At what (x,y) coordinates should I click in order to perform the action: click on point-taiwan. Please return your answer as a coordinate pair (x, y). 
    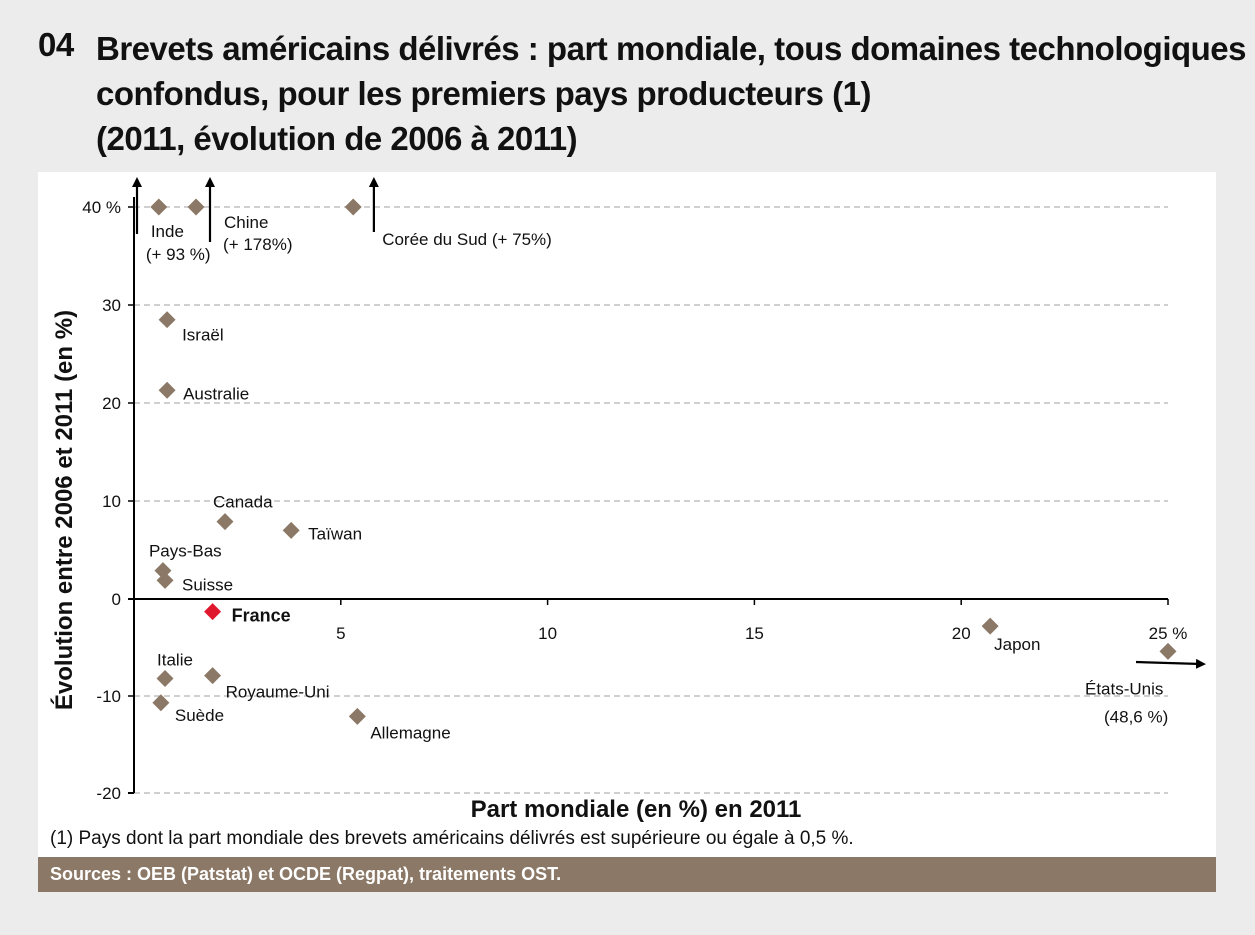
    Looking at the image, I should click on (291, 530).